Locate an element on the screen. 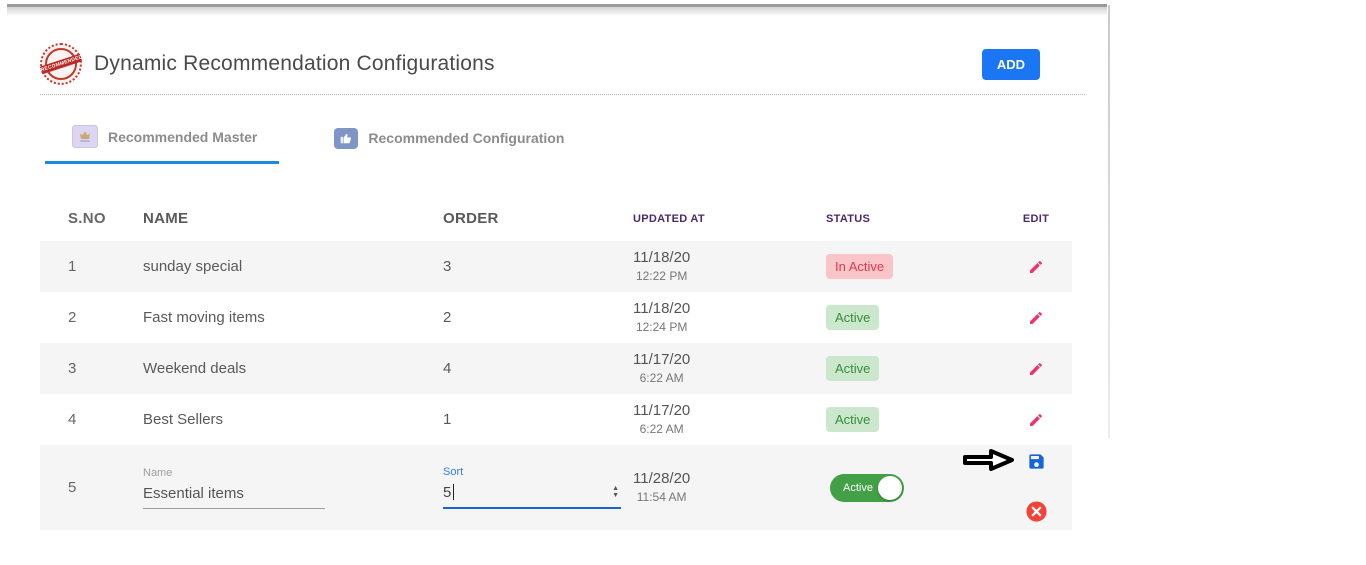  red-circle-x-icon is located at coordinates (1036, 511).